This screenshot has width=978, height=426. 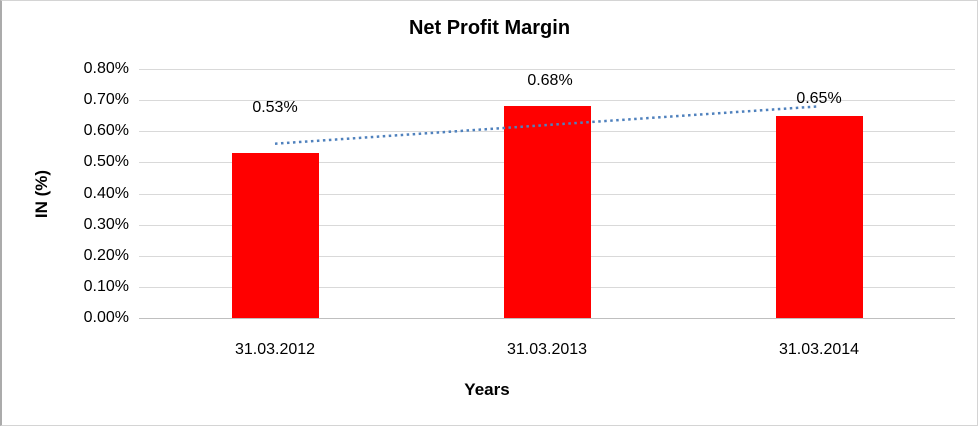 What do you see at coordinates (106, 161) in the screenshot?
I see `y-tick-label: 0.50%` at bounding box center [106, 161].